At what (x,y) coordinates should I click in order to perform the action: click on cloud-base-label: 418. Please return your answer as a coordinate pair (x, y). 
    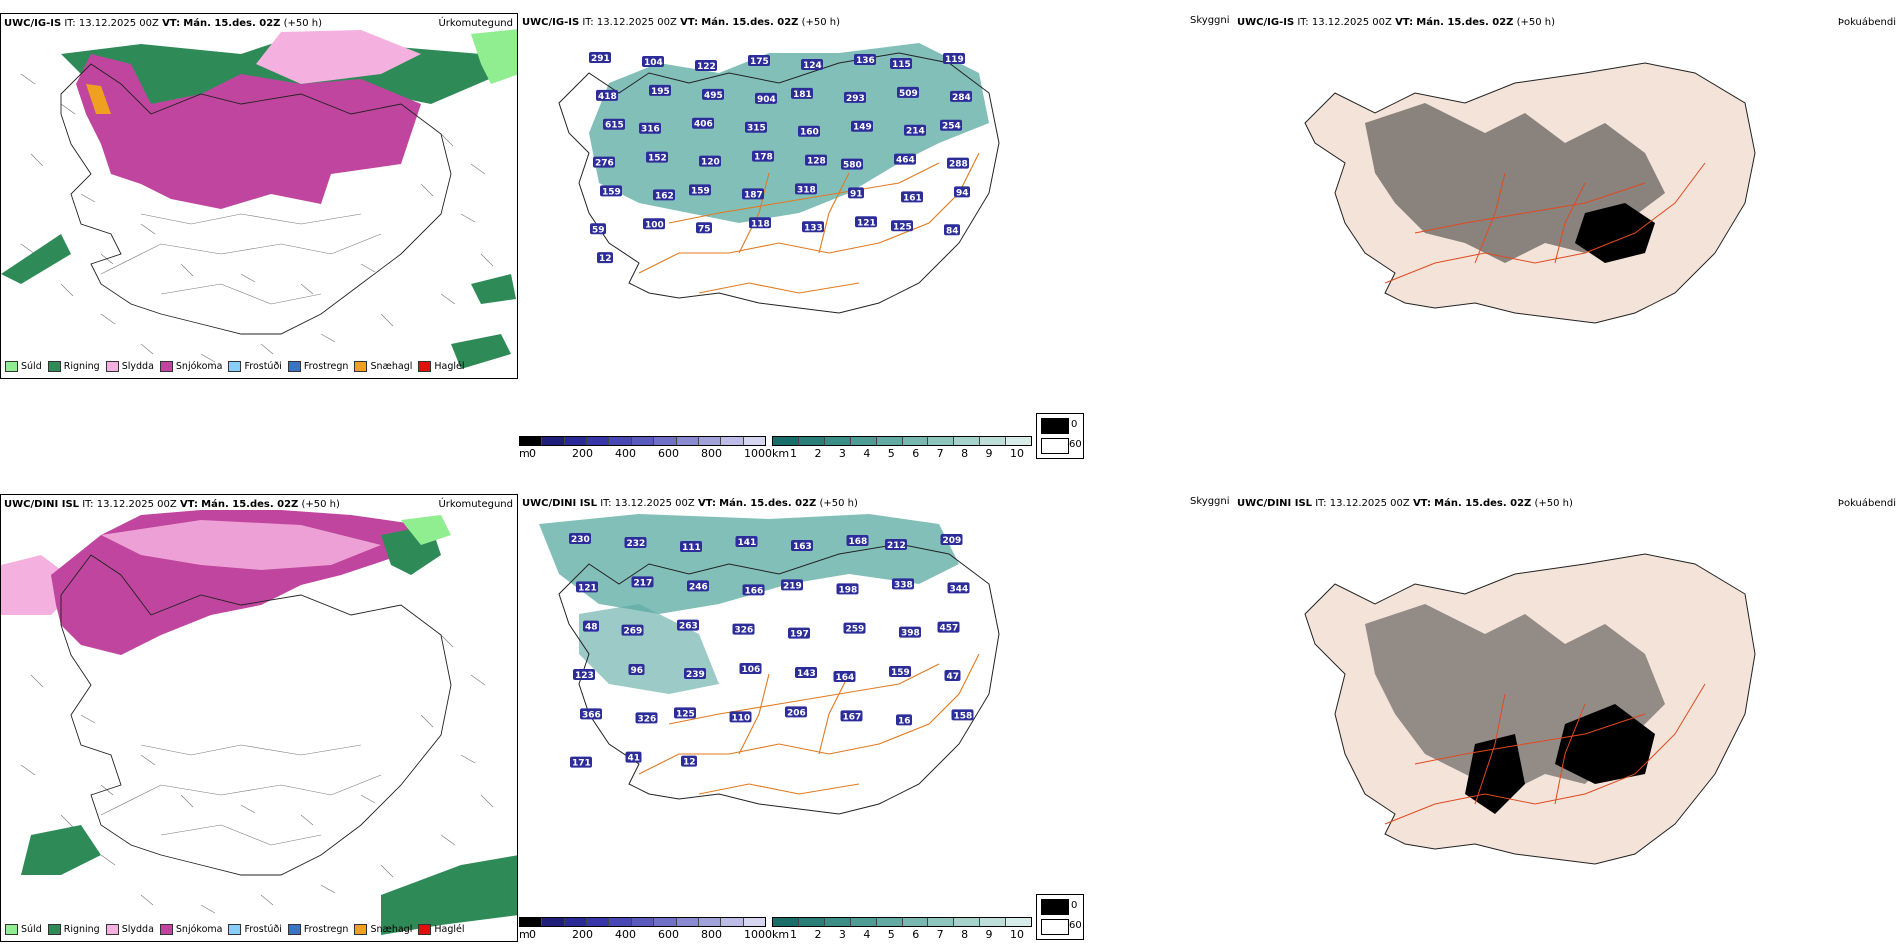
    Looking at the image, I should click on (607, 97).